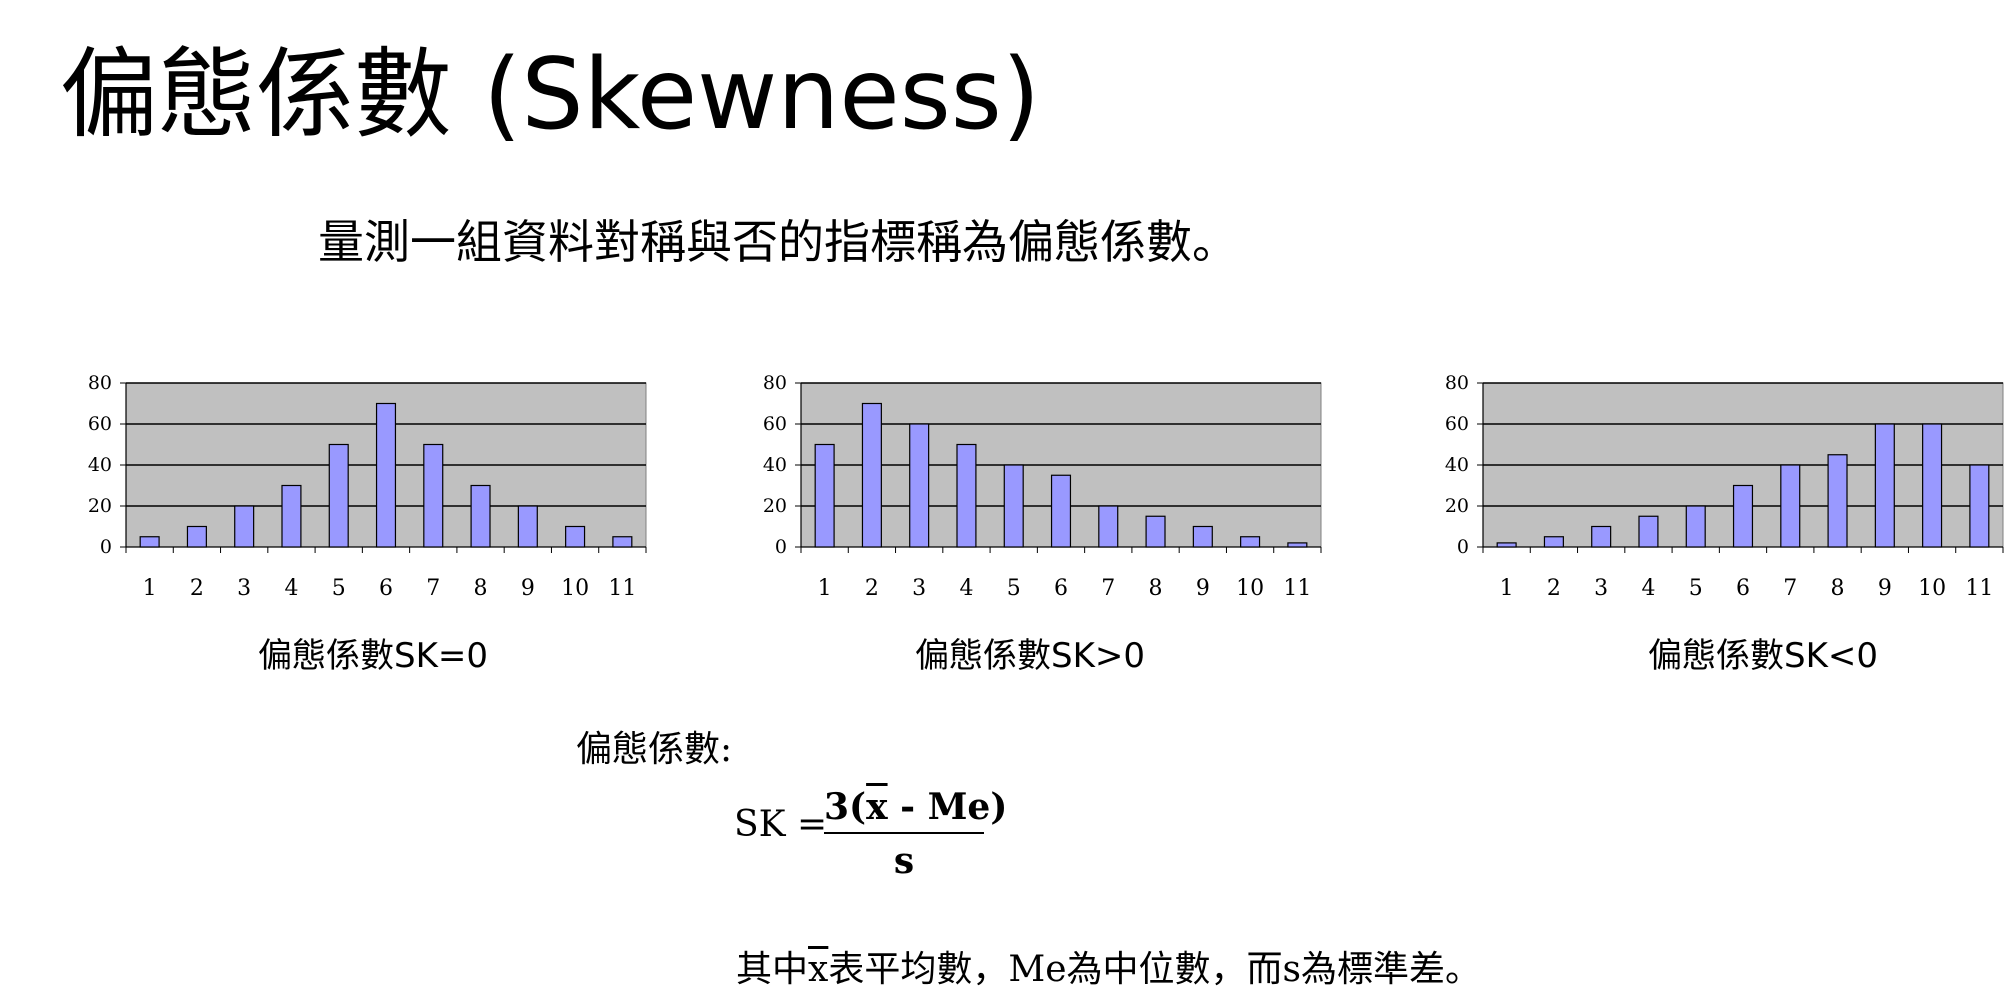 This screenshot has height=1008, width=2006. I want to click on formula-label: 偏態係數:, so click(654, 749).